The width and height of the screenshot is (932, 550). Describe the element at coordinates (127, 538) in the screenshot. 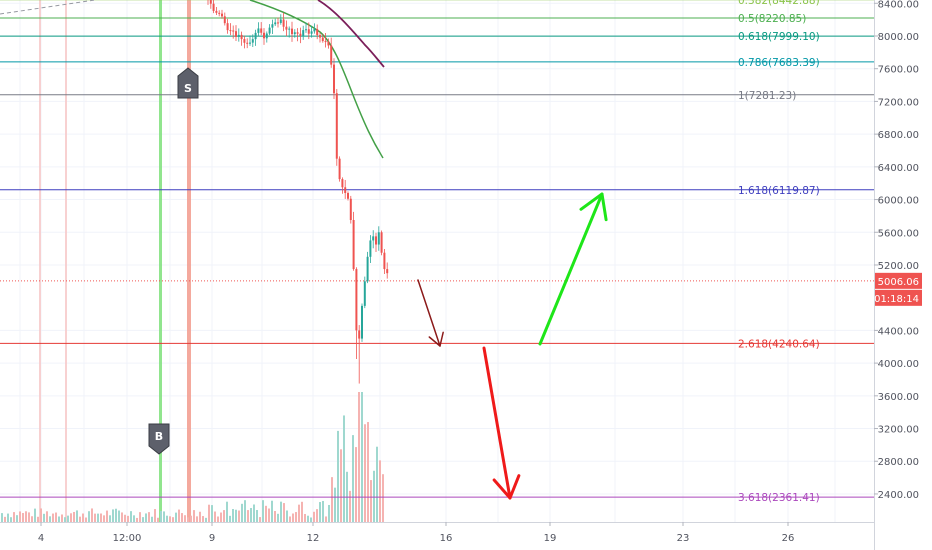

I see `time-tick-label: 12:00` at that location.